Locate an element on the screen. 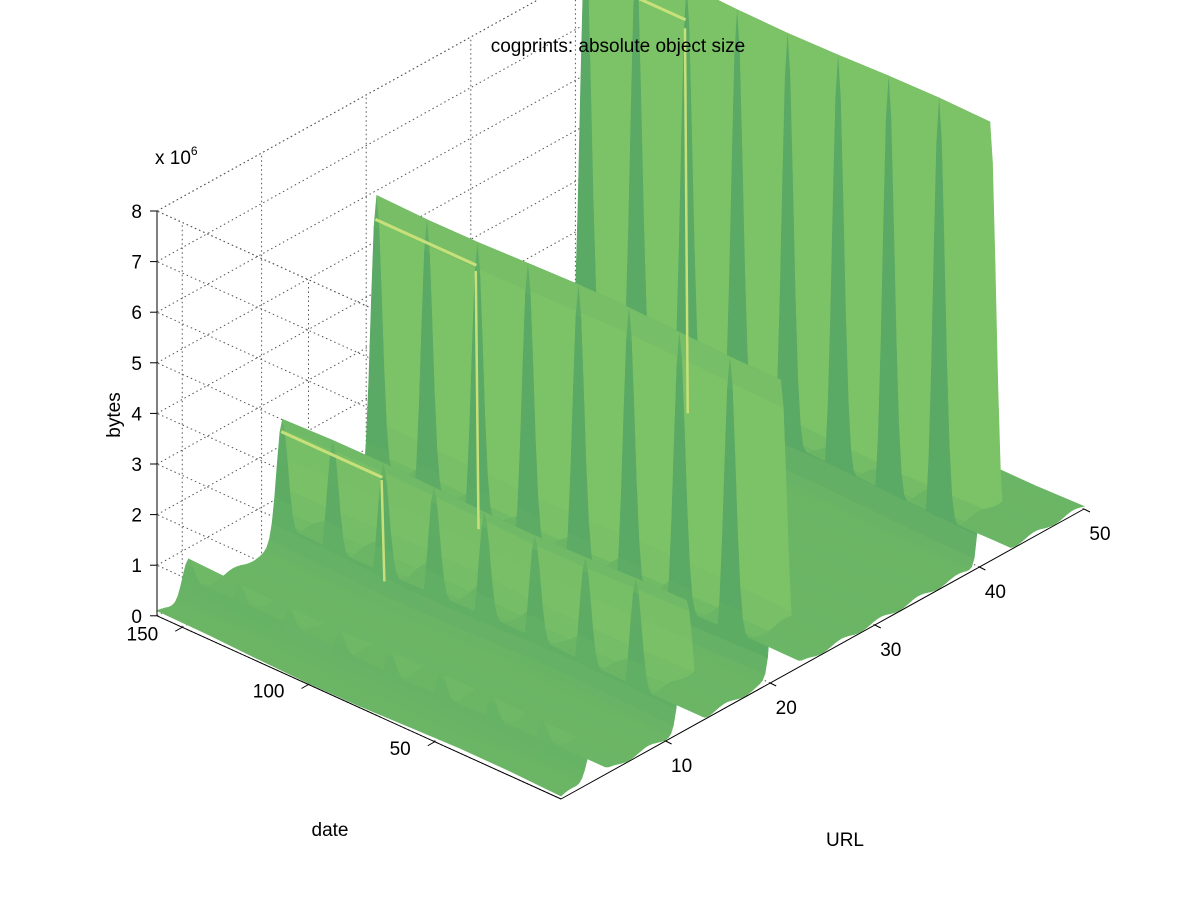 The image size is (1201, 901). x-tick-label: 40 is located at coordinates (995, 592).